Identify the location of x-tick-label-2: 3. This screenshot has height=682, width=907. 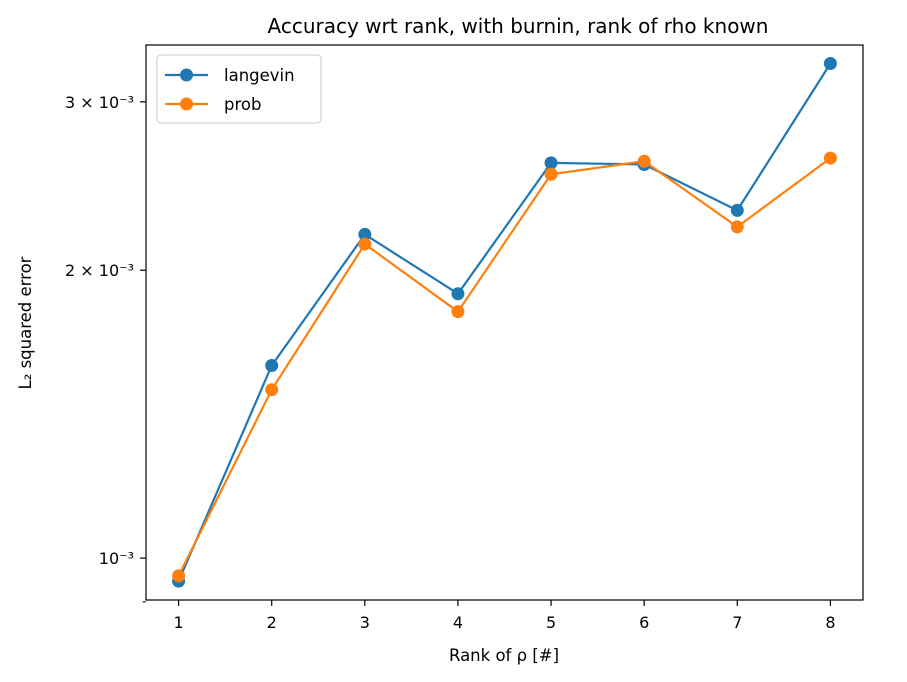
(365, 622).